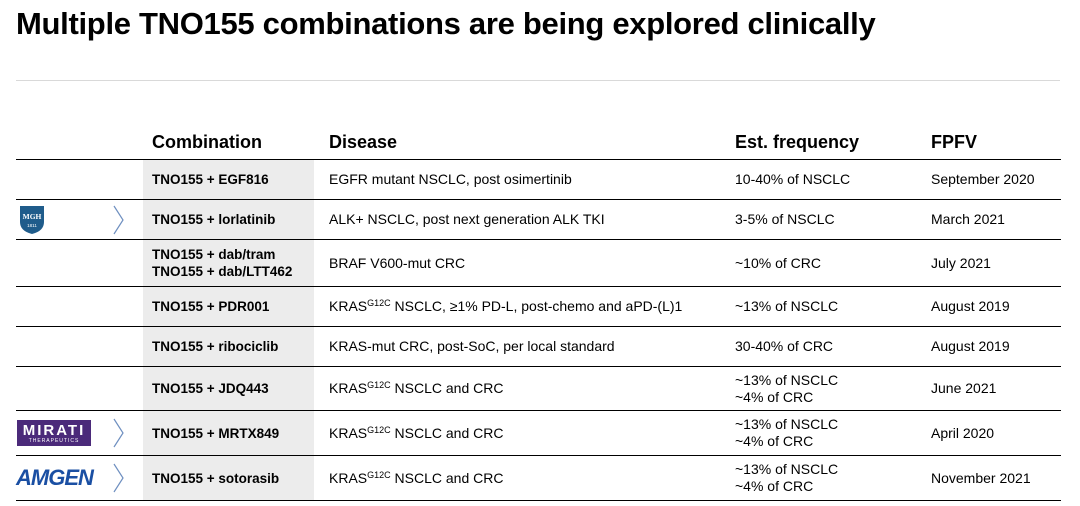  Describe the element at coordinates (538, 143) in the screenshot. I see `table-header-row: Combination Disease Est. frequency FPFV` at that location.